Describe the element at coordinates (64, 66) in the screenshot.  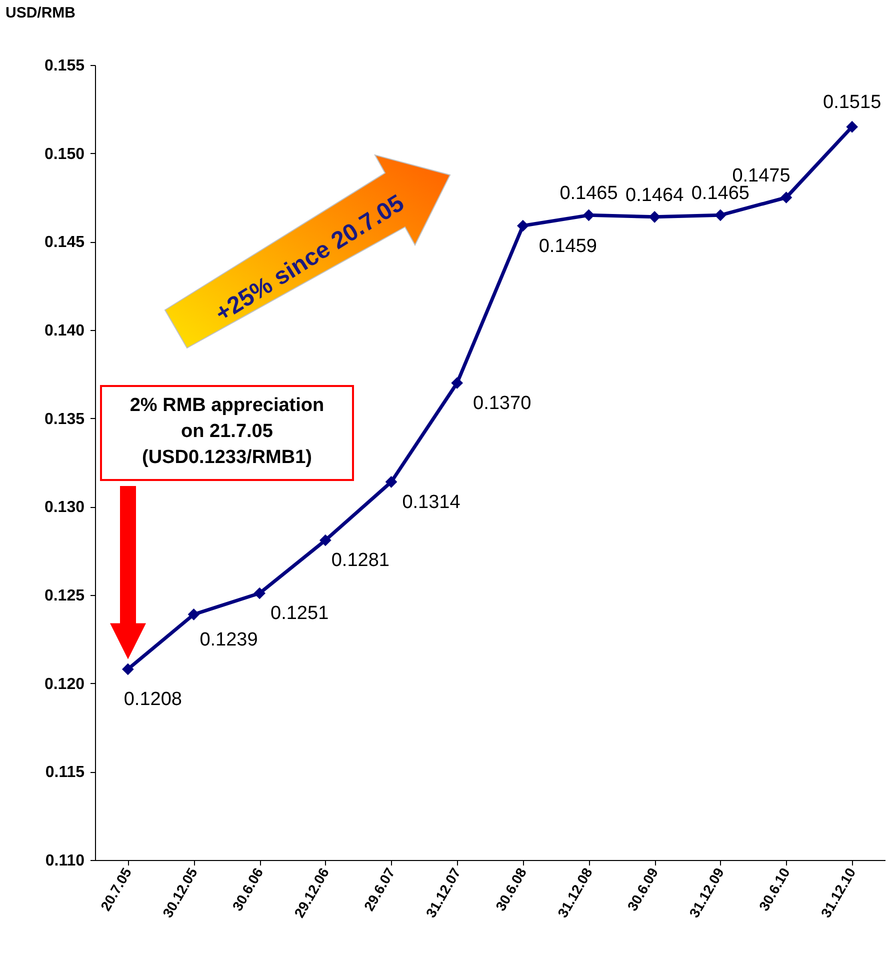
I see `y-tick-label: 0.155` at that location.